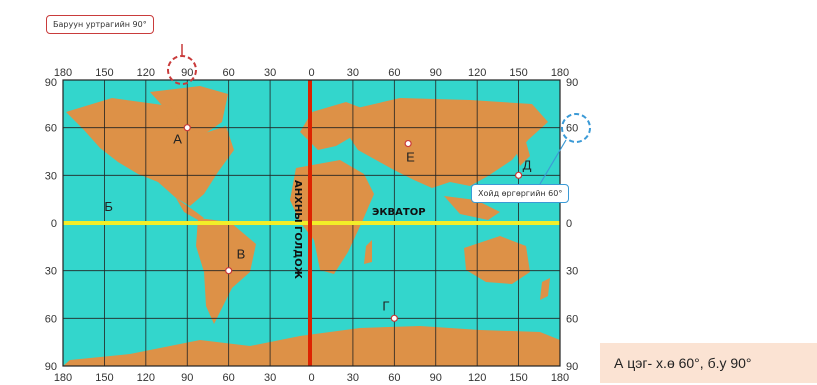 The height and width of the screenshot is (385, 817). What do you see at coordinates (523, 154) in the screenshot?
I see `japan` at bounding box center [523, 154].